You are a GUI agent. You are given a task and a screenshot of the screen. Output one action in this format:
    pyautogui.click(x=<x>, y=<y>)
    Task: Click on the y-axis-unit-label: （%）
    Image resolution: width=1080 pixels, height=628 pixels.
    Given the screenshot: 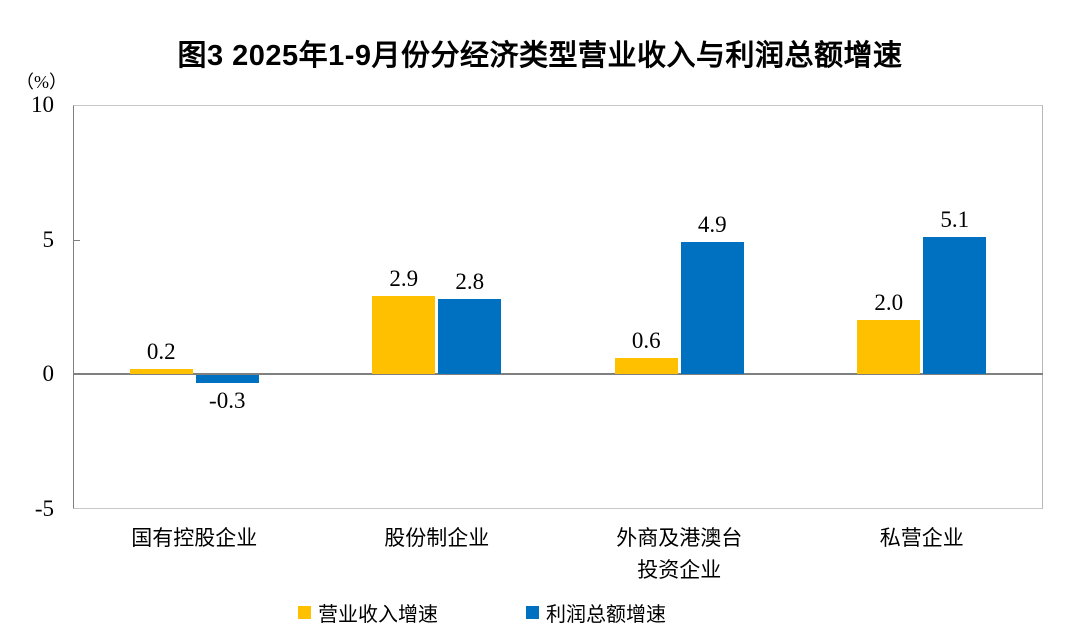 What is the action you would take?
    pyautogui.click(x=41, y=82)
    